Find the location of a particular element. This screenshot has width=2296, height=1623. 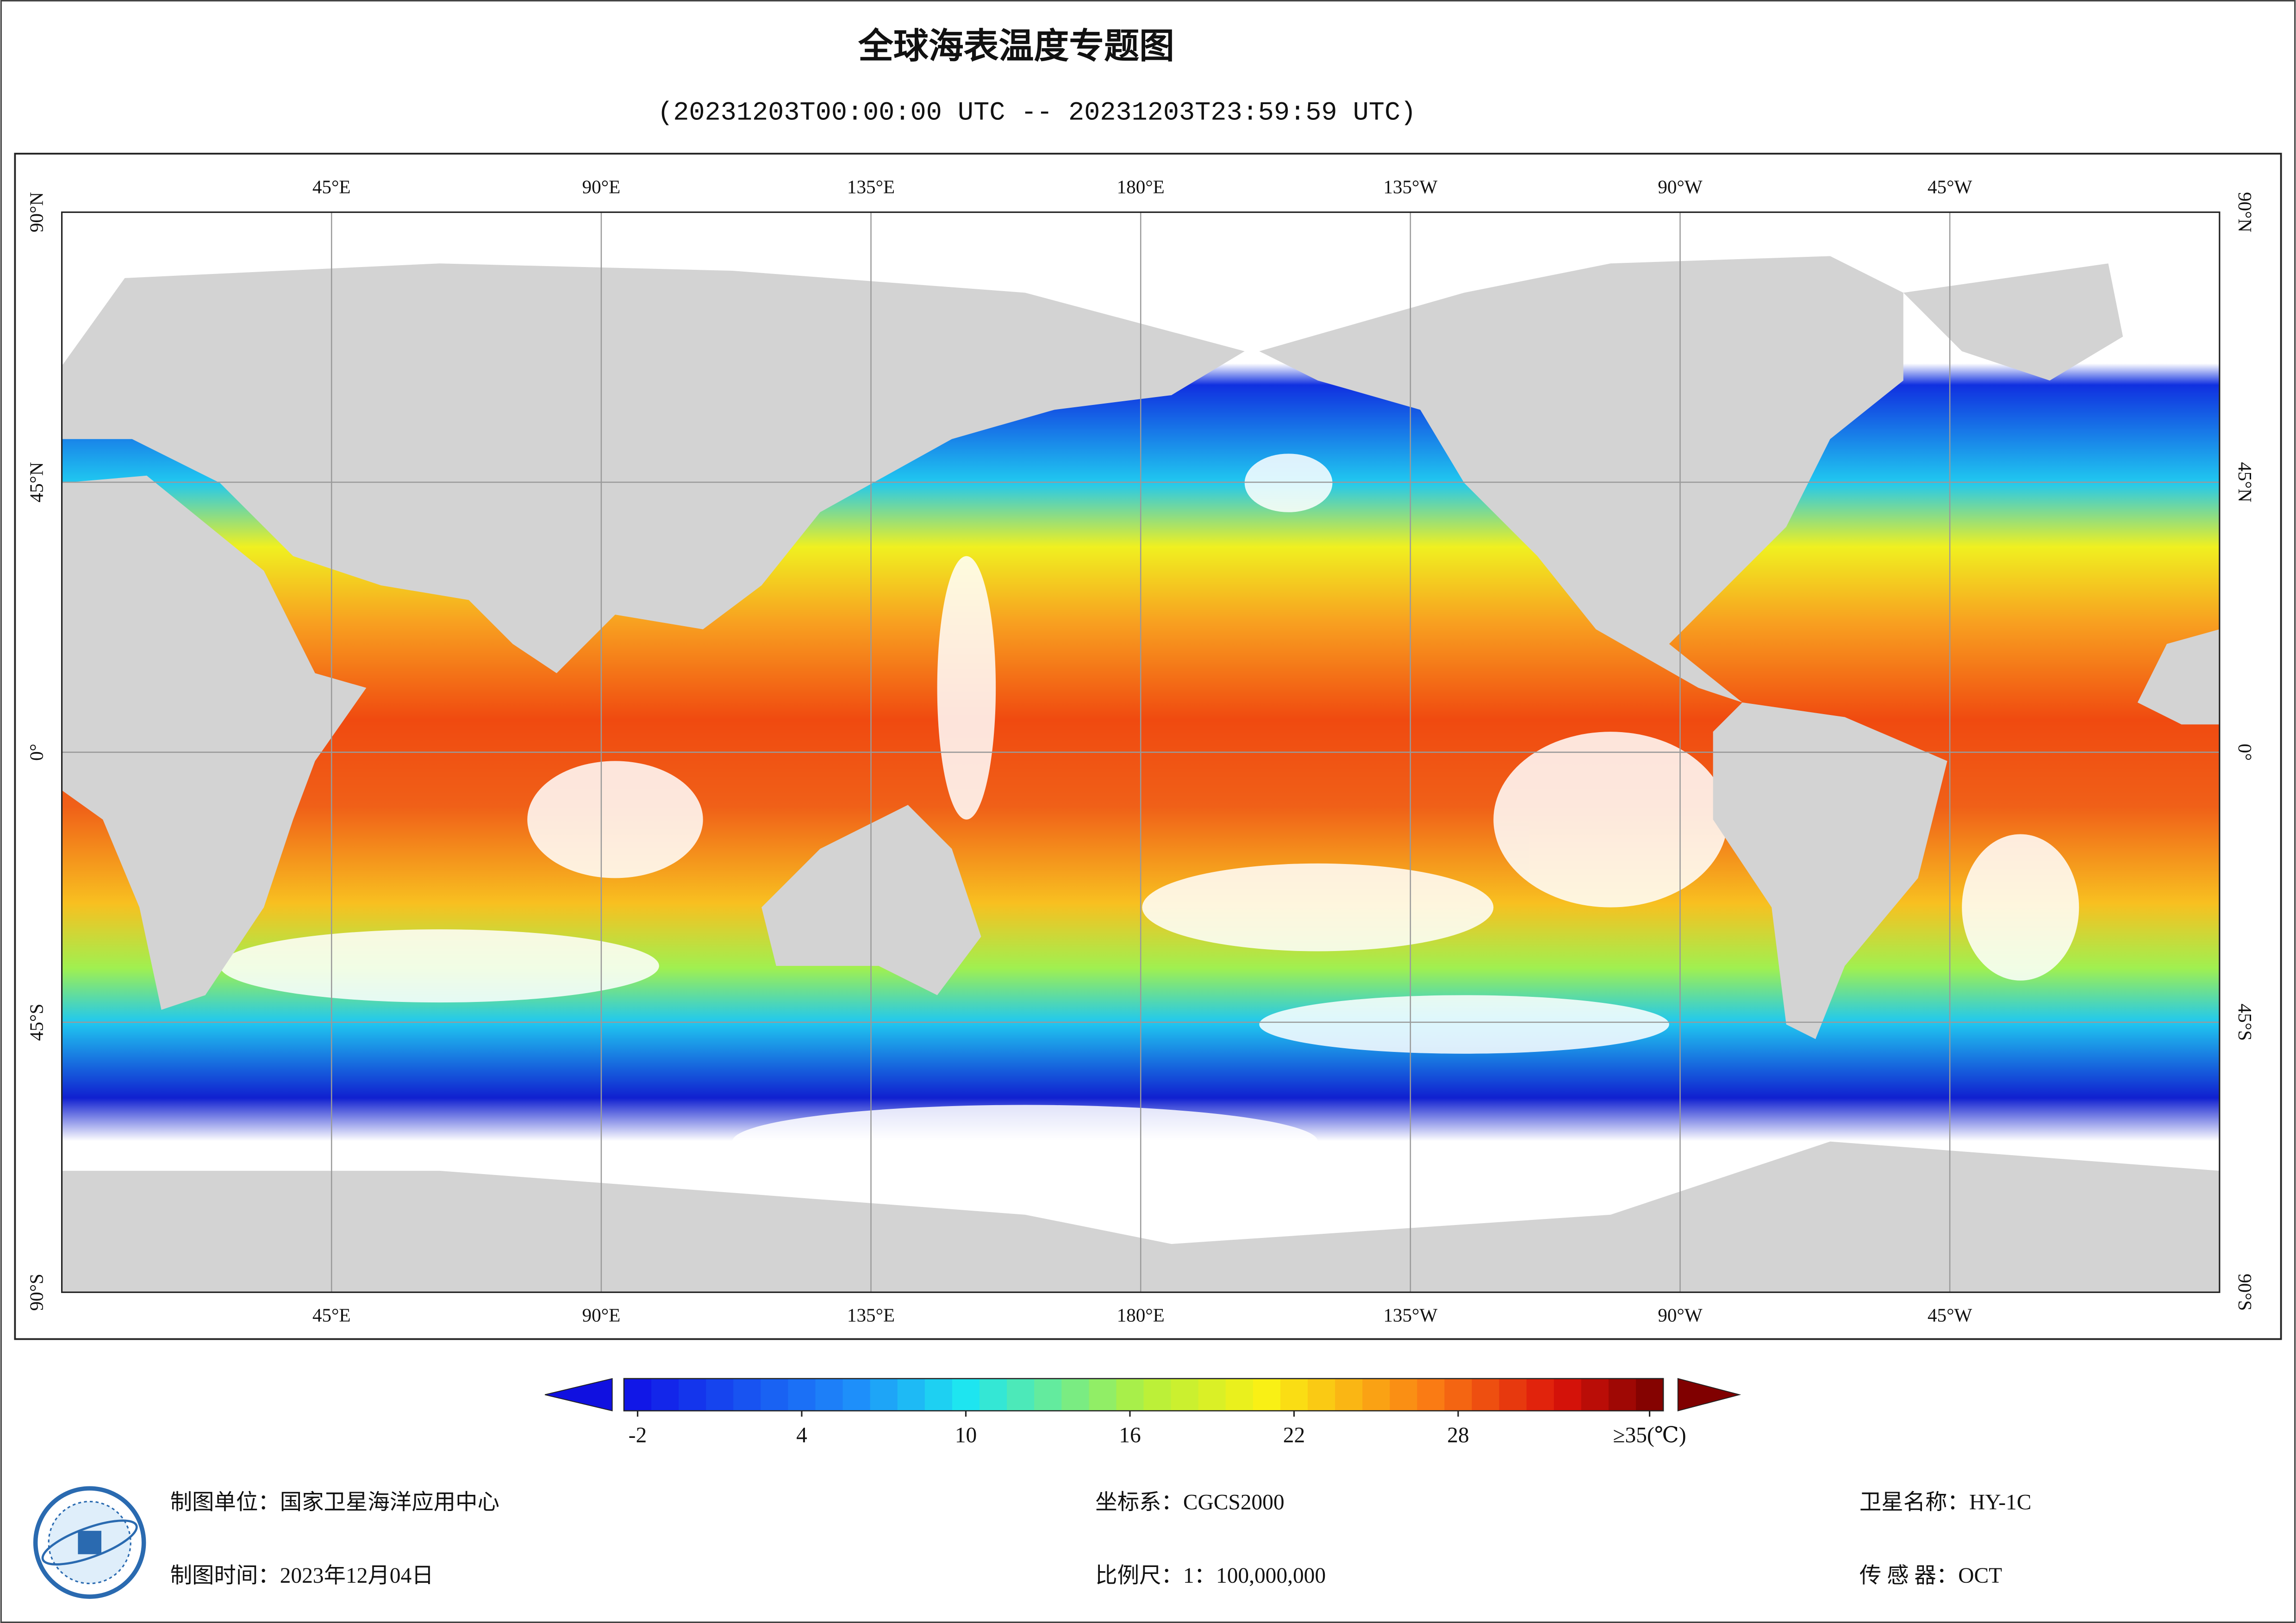

lon-label-top: 45°E is located at coordinates (331, 186).